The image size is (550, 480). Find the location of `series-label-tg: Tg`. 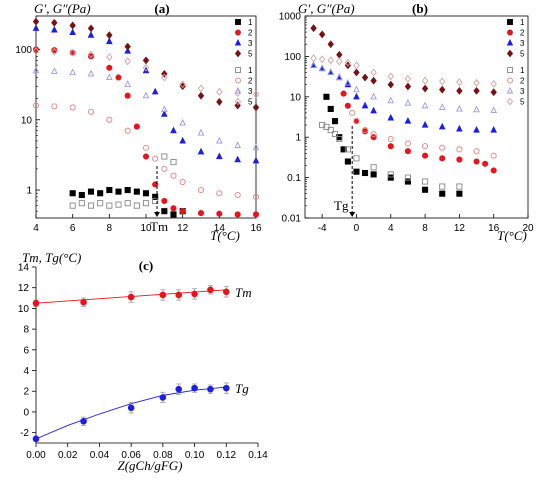

series-label-tg: Tg is located at coordinates (242, 388).